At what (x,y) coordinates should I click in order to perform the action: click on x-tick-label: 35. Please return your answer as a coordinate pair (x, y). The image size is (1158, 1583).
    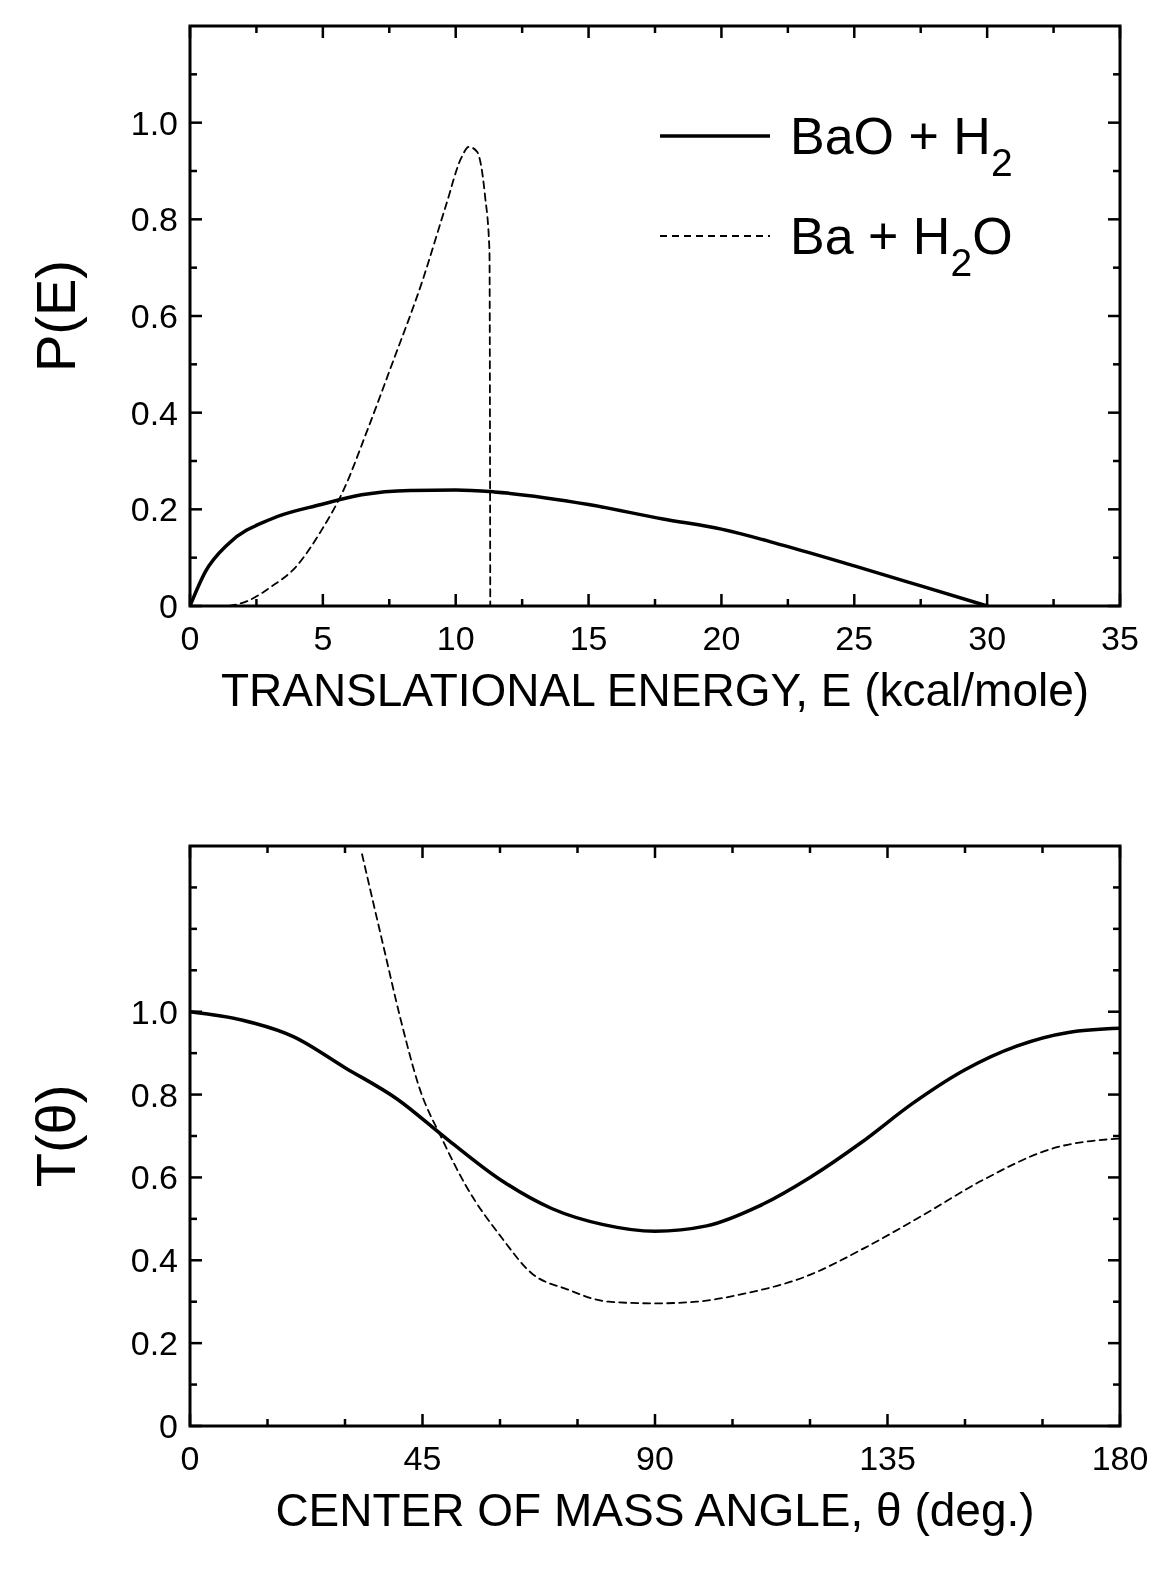
    Looking at the image, I should click on (1120, 638).